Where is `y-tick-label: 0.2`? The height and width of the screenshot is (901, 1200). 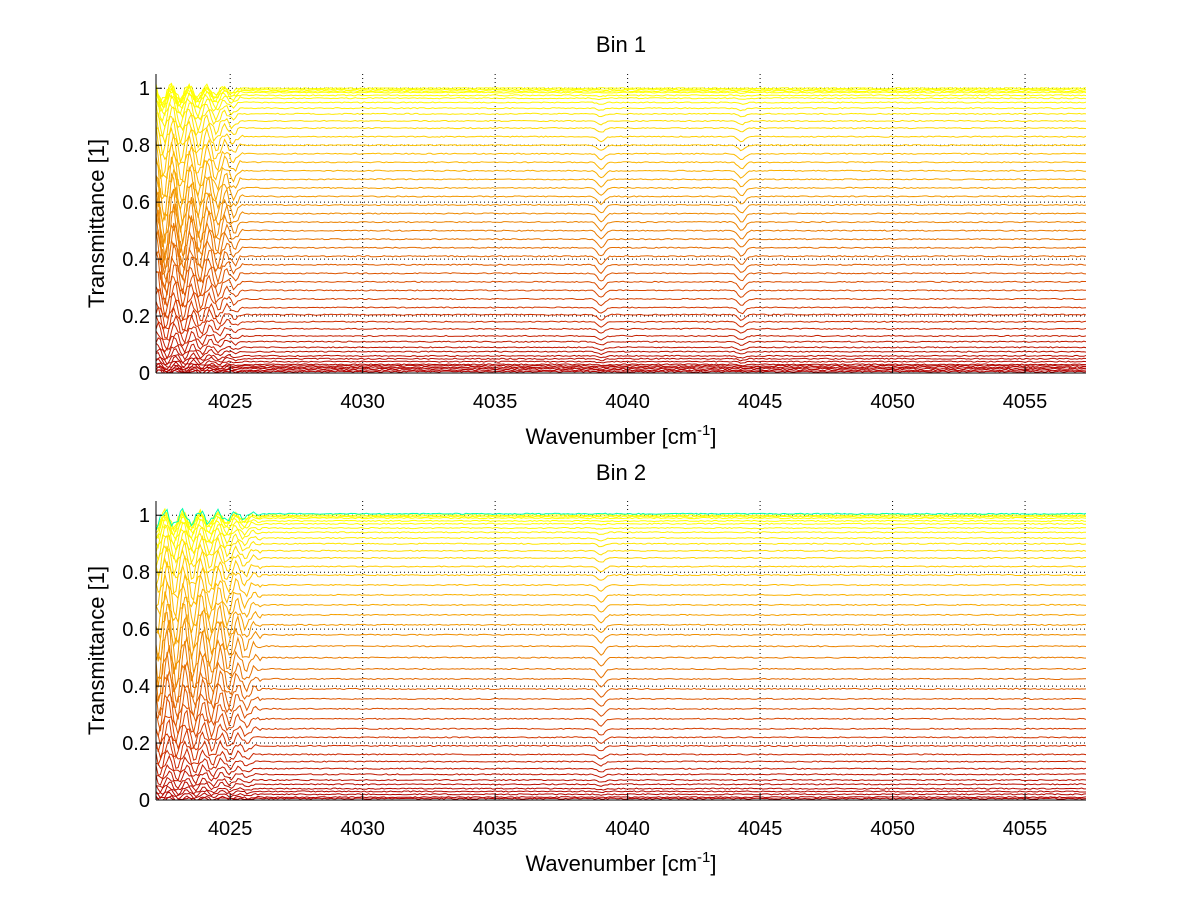
y-tick-label: 0.2 is located at coordinates (136, 317).